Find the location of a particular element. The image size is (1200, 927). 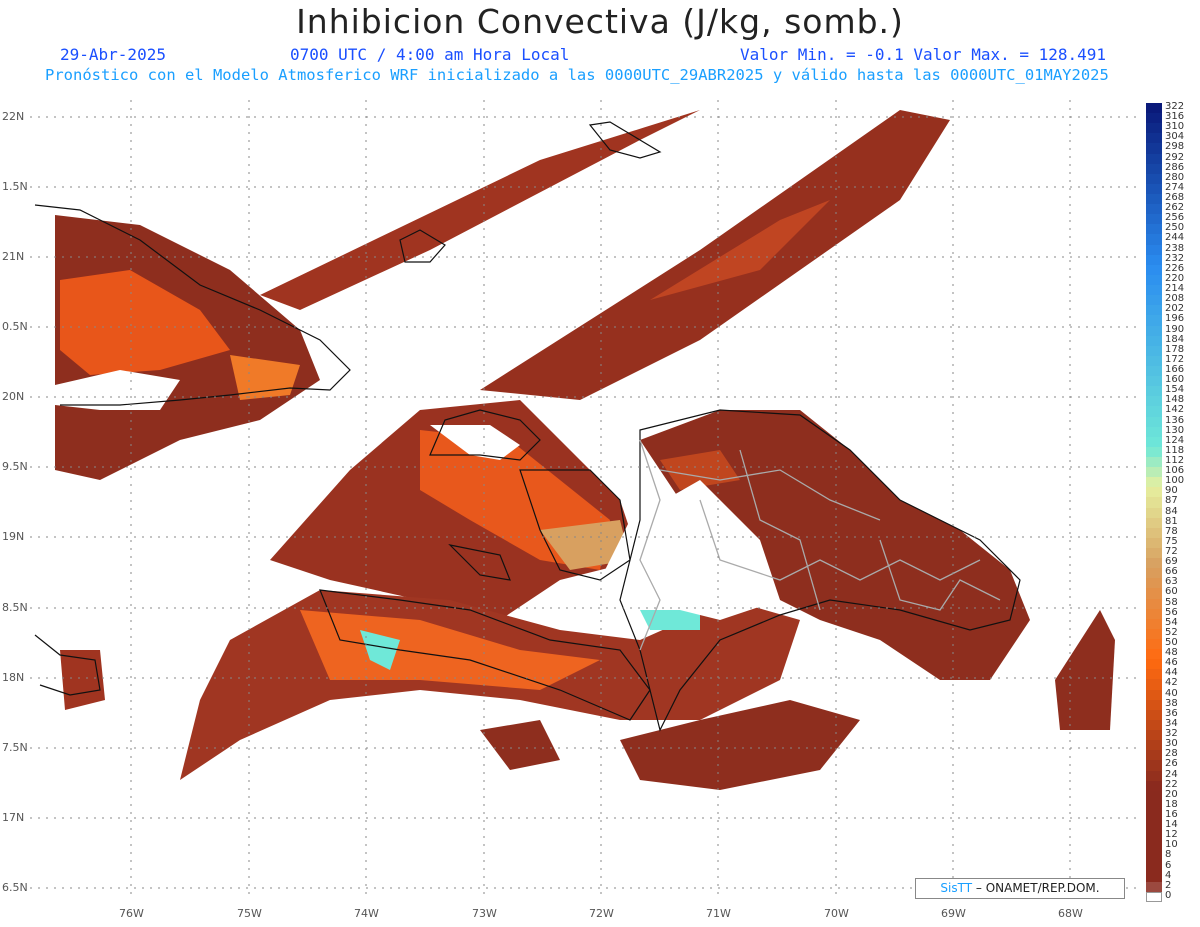

colorbar-label: 118 is located at coordinates (1175, 450).